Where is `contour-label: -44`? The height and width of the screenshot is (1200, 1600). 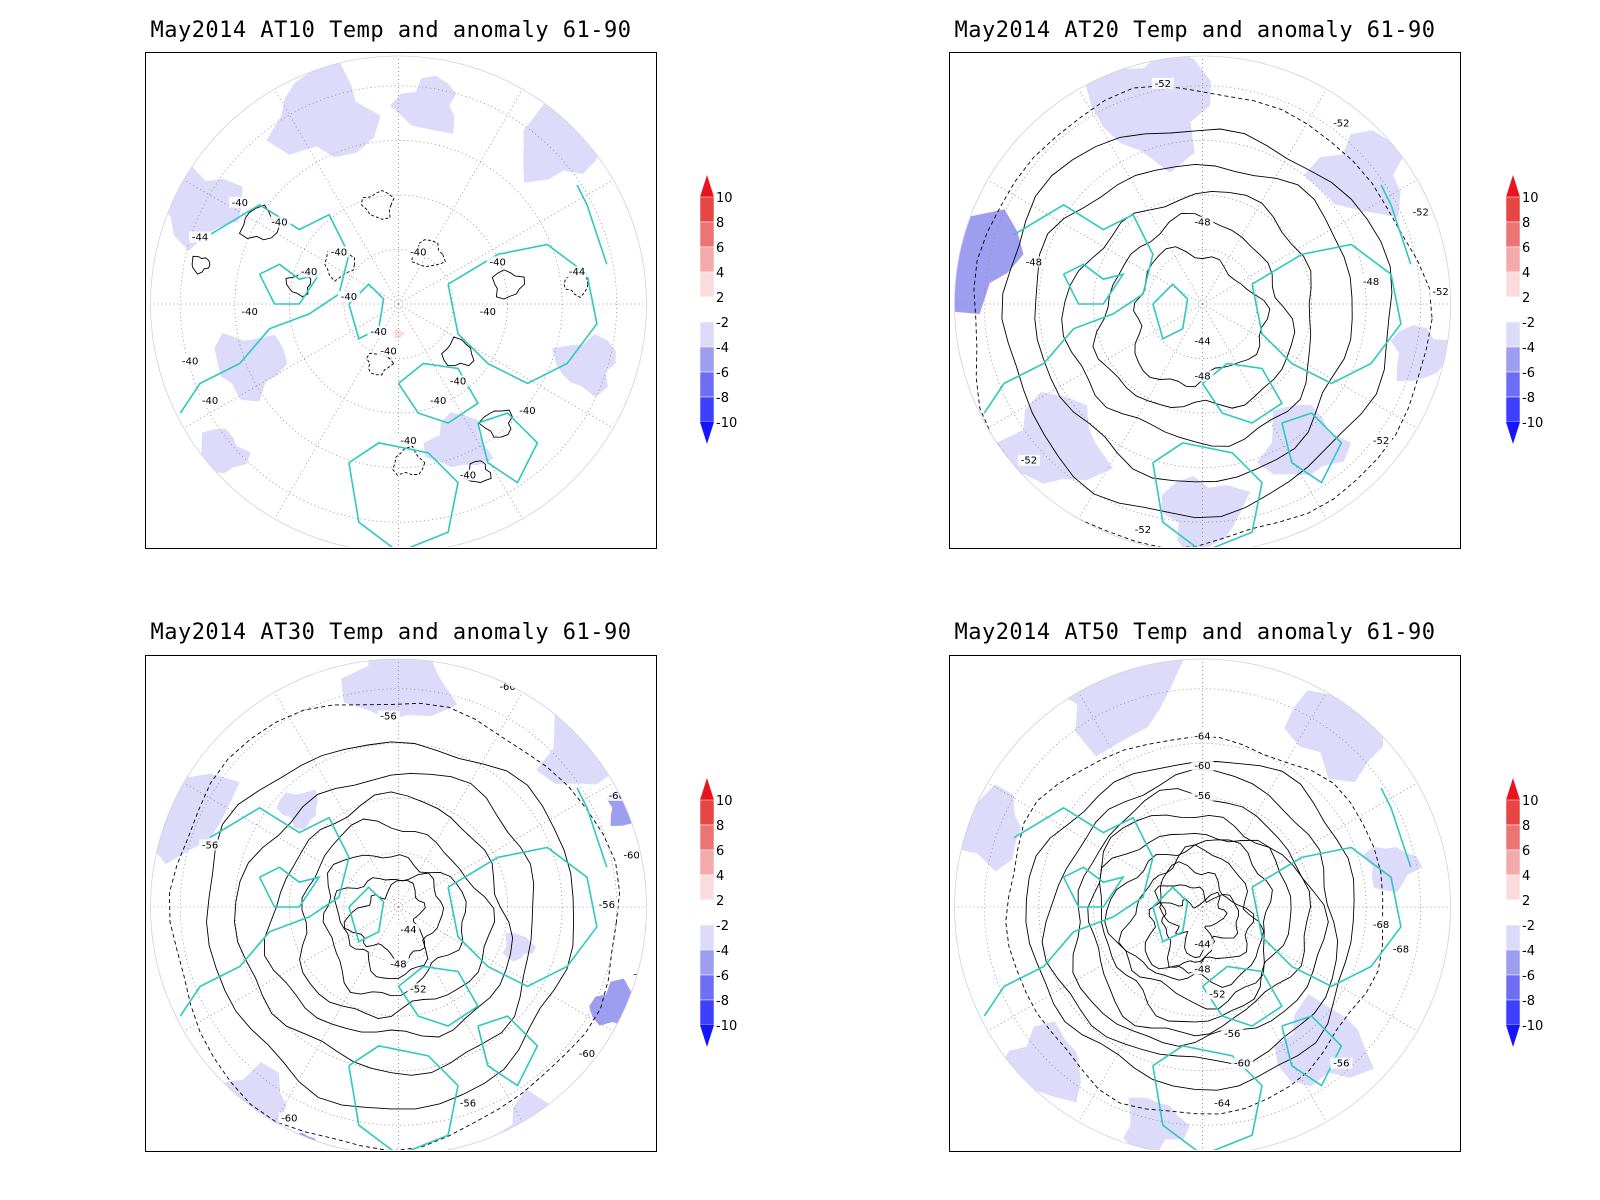
contour-label: -44 is located at coordinates (577, 272).